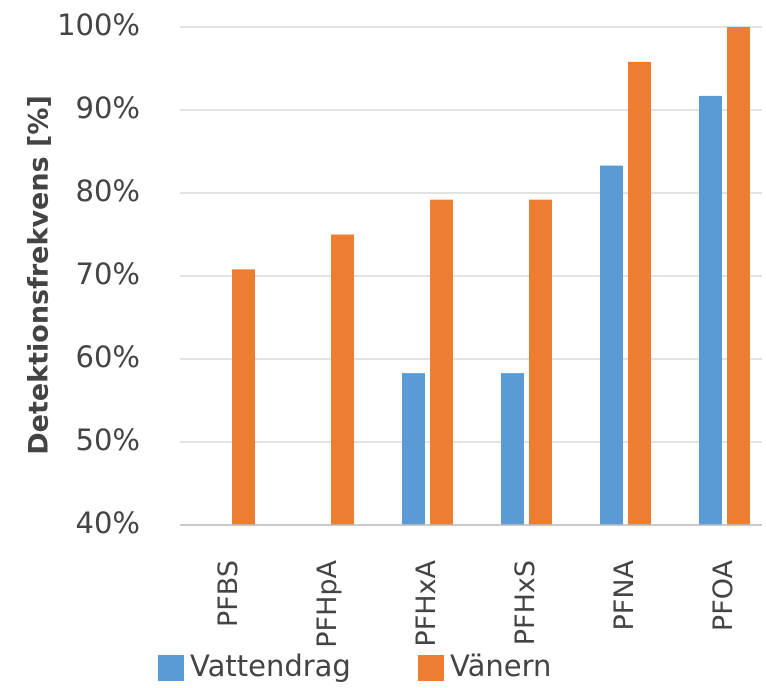 The height and width of the screenshot is (688, 766). Describe the element at coordinates (270, 666) in the screenshot. I see `legend-label: Vattendrag` at that location.